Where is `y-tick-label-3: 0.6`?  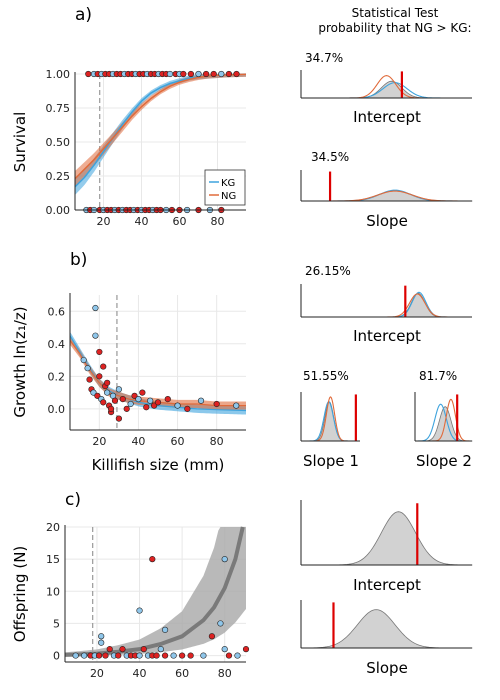 y-tick-label-3: 0.6 is located at coordinates (57, 311).